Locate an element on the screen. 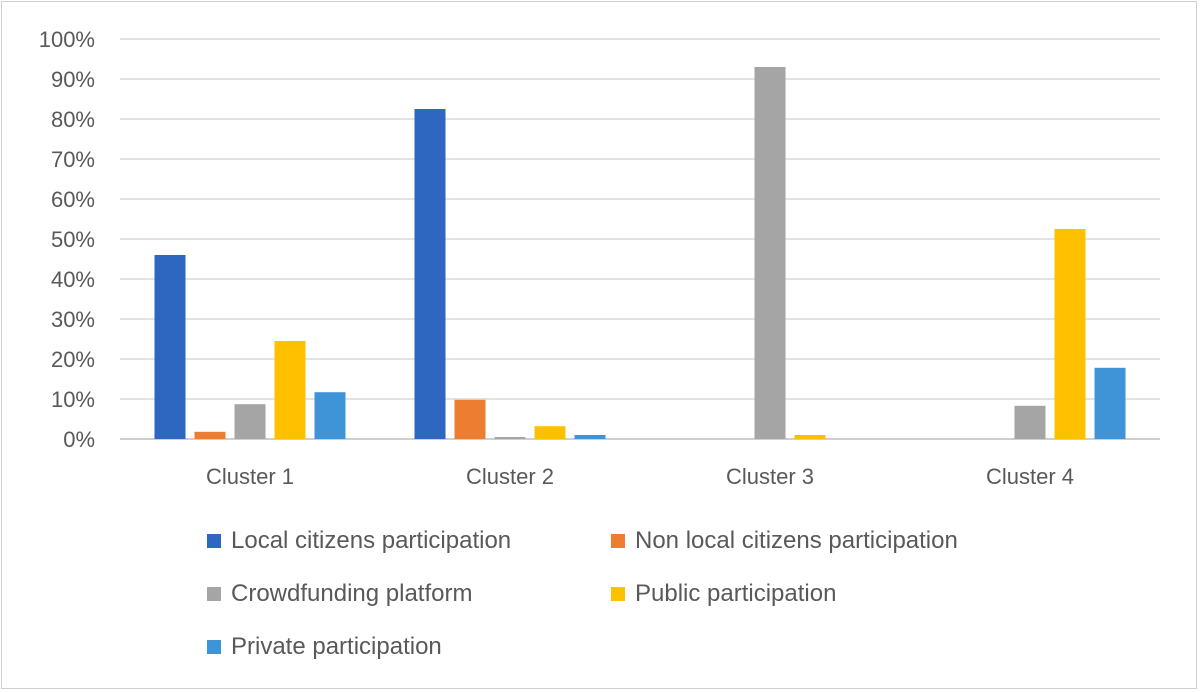 The image size is (1200, 692). y-tick-label: 20% is located at coordinates (73, 359).